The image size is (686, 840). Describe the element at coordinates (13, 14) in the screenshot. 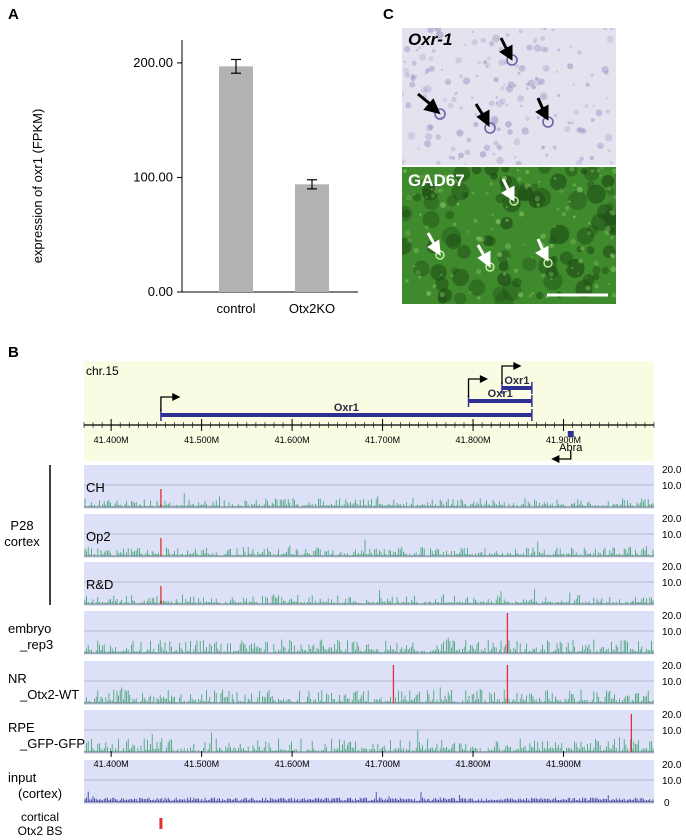

I see `panel-a-letter: A` at that location.